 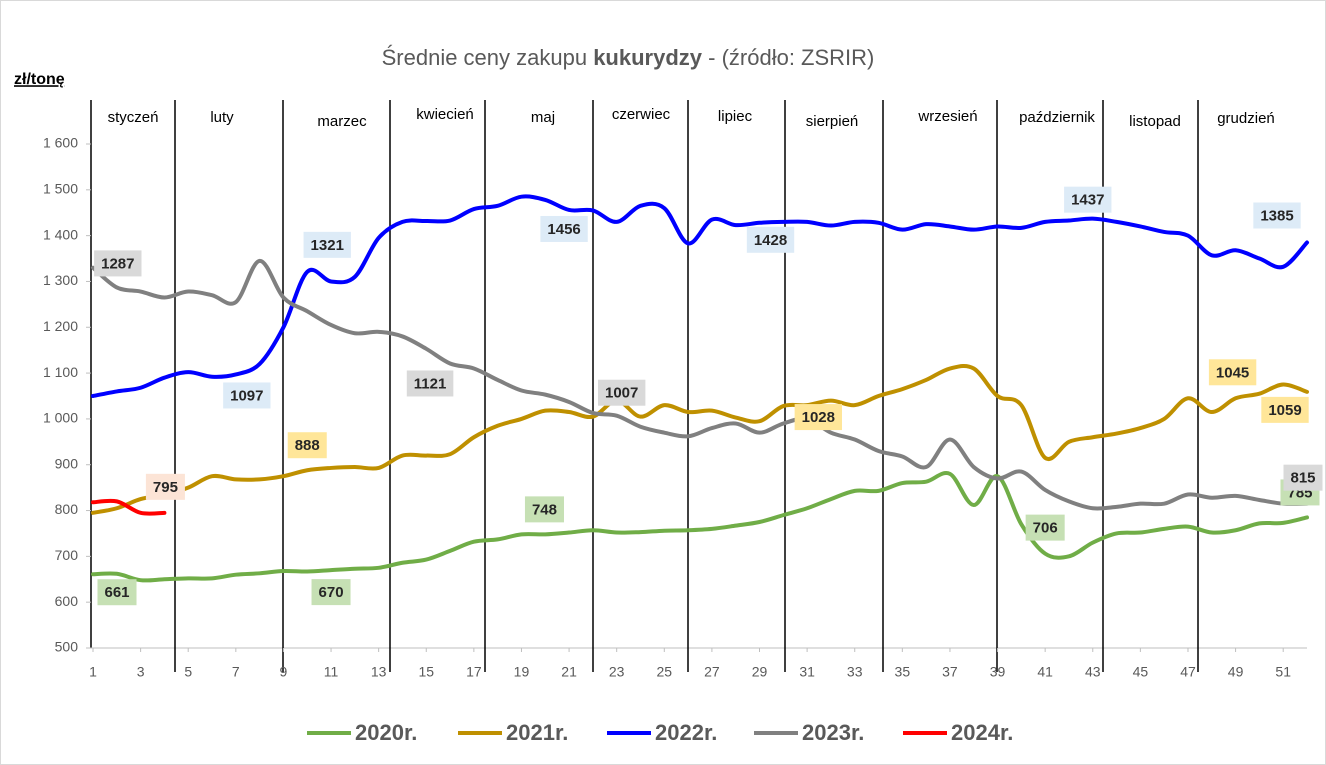 I want to click on data-label: 815, so click(x=1303, y=477).